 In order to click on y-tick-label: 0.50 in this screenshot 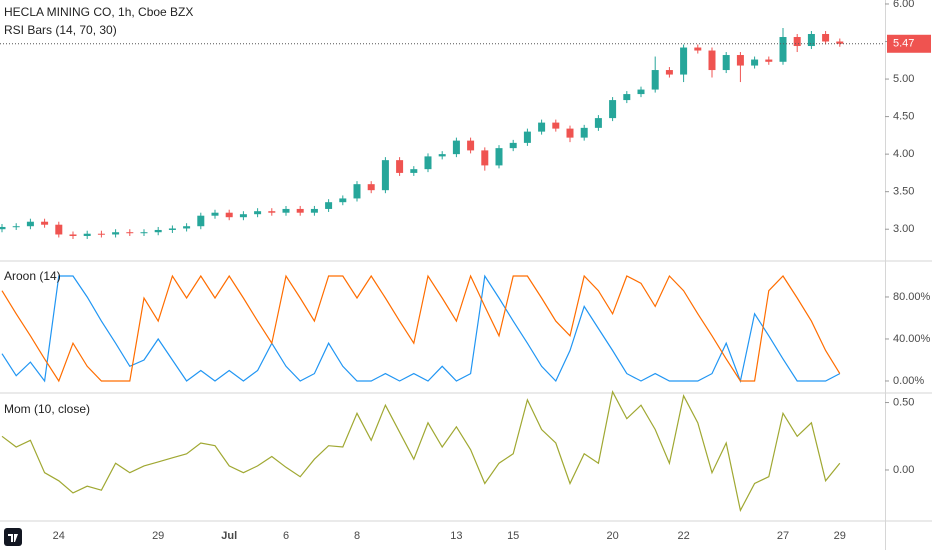, I will do `click(903, 402)`.